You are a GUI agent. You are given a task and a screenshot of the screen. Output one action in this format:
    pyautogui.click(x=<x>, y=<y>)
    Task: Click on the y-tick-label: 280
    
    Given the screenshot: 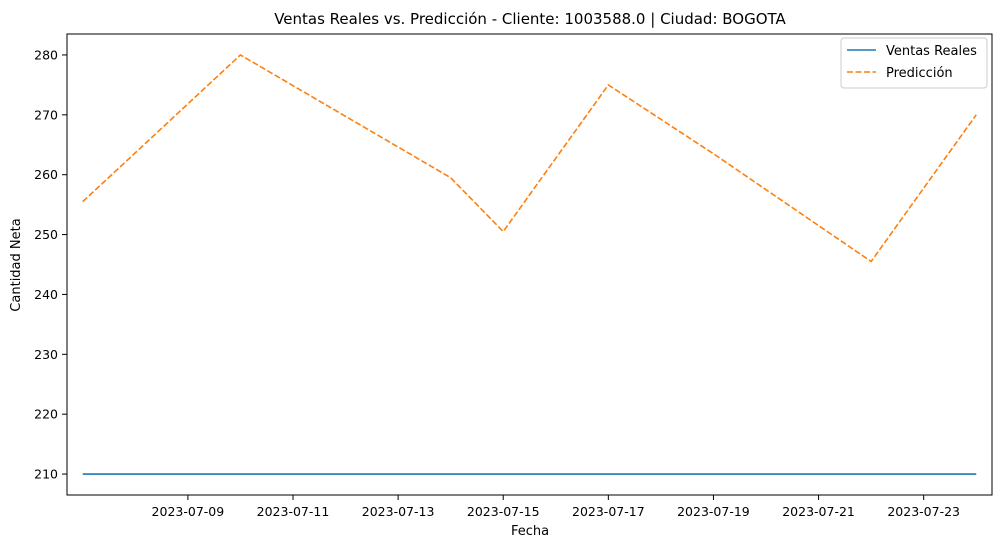 What is the action you would take?
    pyautogui.click(x=46, y=54)
    